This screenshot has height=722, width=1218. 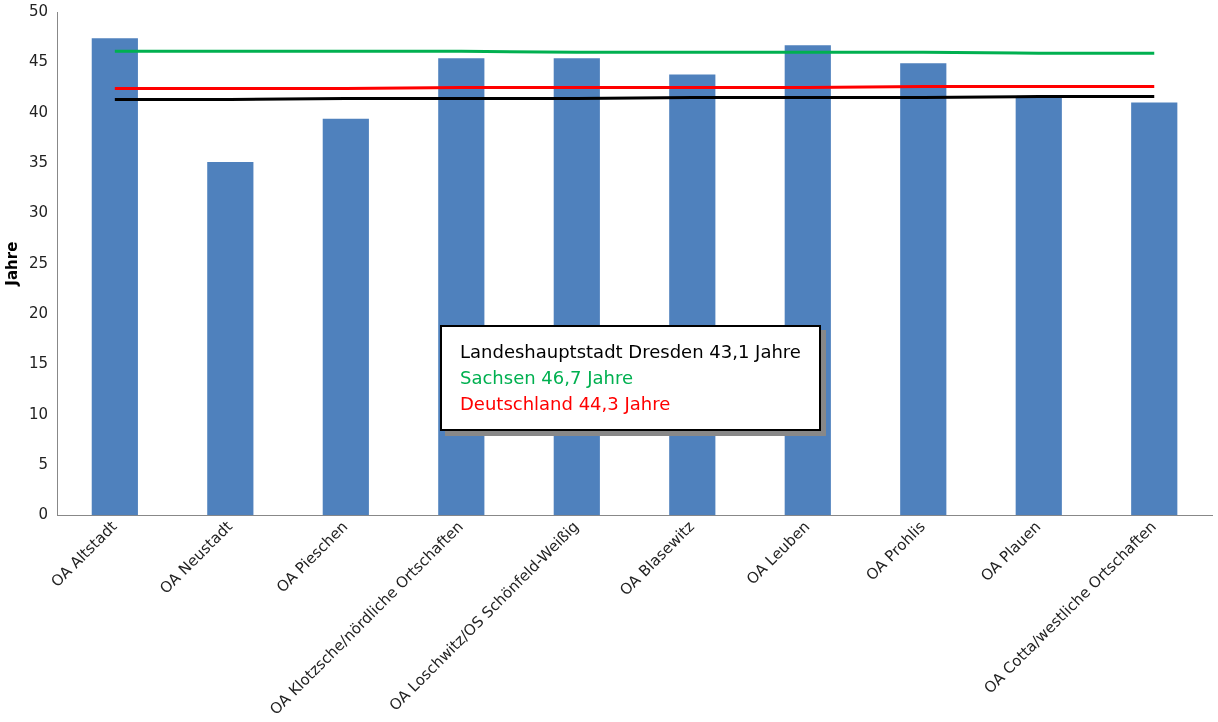 I want to click on y-tick-label: 5, so click(x=43, y=463).